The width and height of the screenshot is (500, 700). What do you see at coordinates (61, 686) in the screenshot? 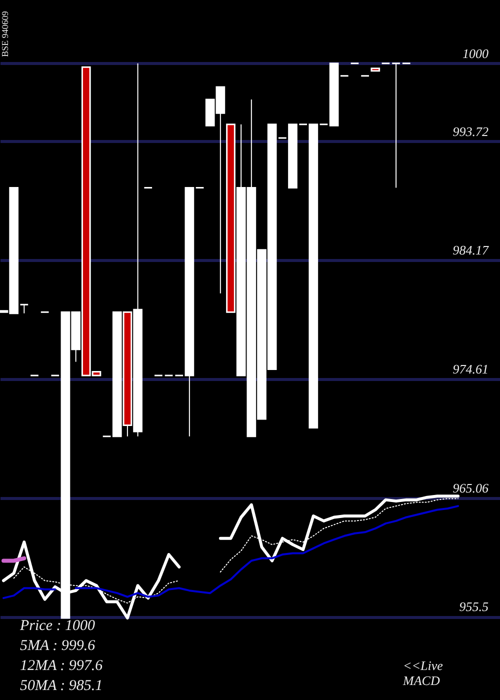
I see `annotation: 50MA : 985.1` at bounding box center [61, 686].